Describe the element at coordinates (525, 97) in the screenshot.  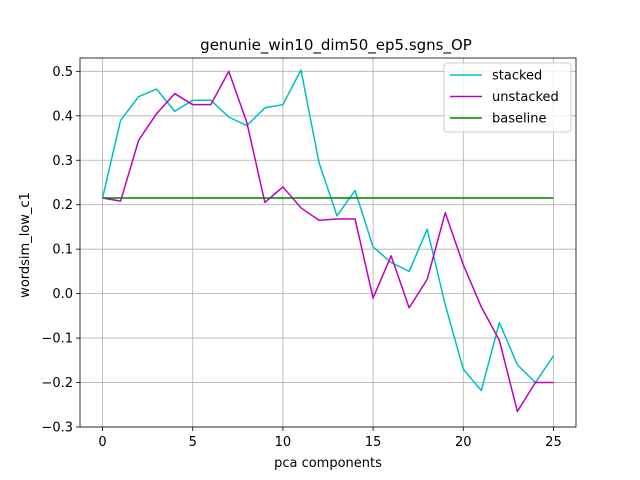
I see `legend-label-unstacked: unstacked` at that location.